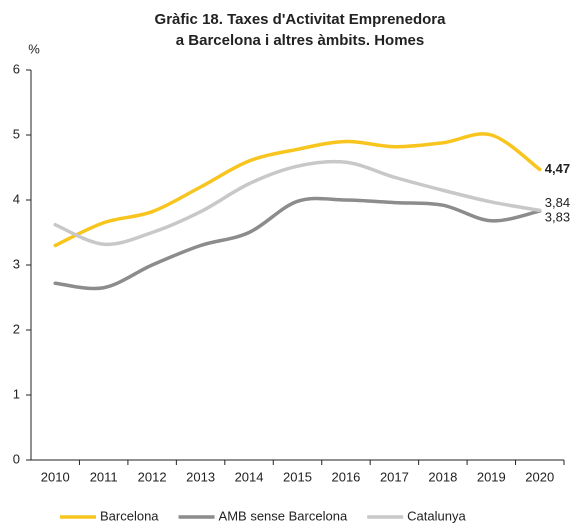  Describe the element at coordinates (394, 476) in the screenshot. I see `x-tick-label: 2017` at that location.